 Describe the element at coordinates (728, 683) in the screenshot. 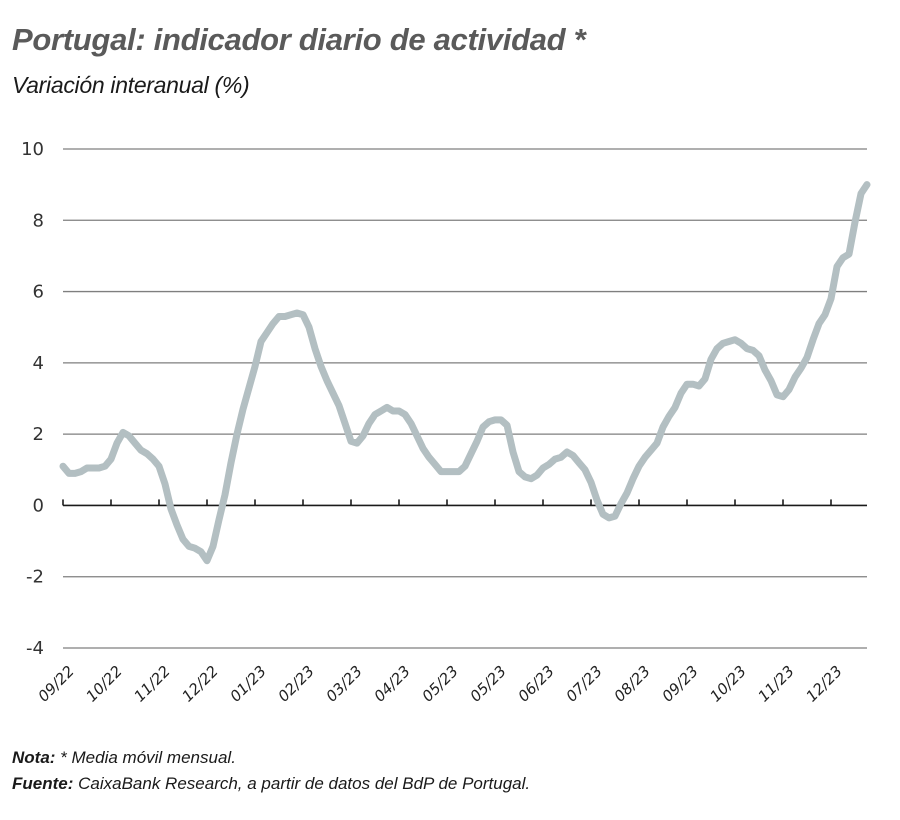

I see `x-tick-label: 10/23` at that location.